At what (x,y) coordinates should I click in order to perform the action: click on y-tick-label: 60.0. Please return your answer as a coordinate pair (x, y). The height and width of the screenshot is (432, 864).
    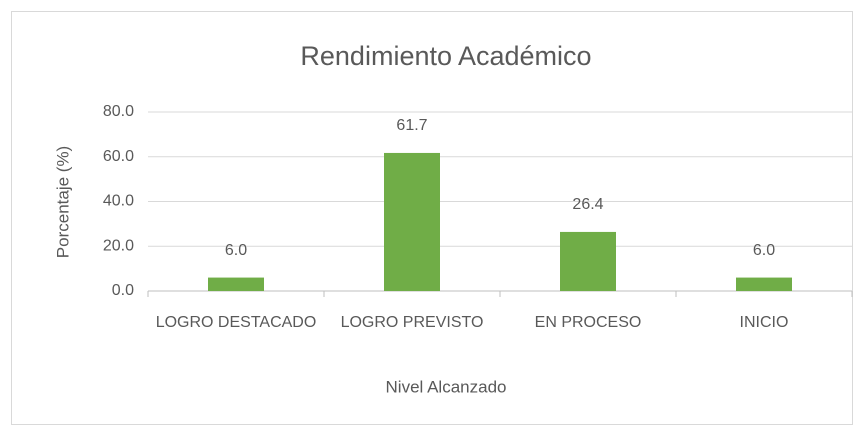
    Looking at the image, I should click on (118, 156).